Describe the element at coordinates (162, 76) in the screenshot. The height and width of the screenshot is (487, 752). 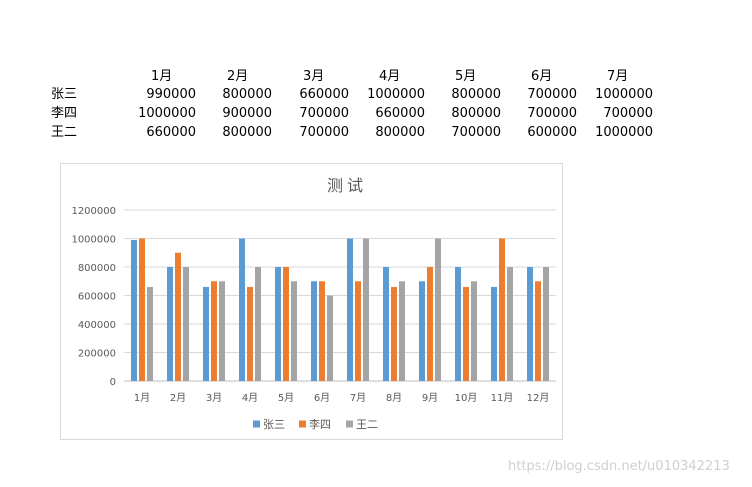
I see `table-month-header: 1月` at that location.